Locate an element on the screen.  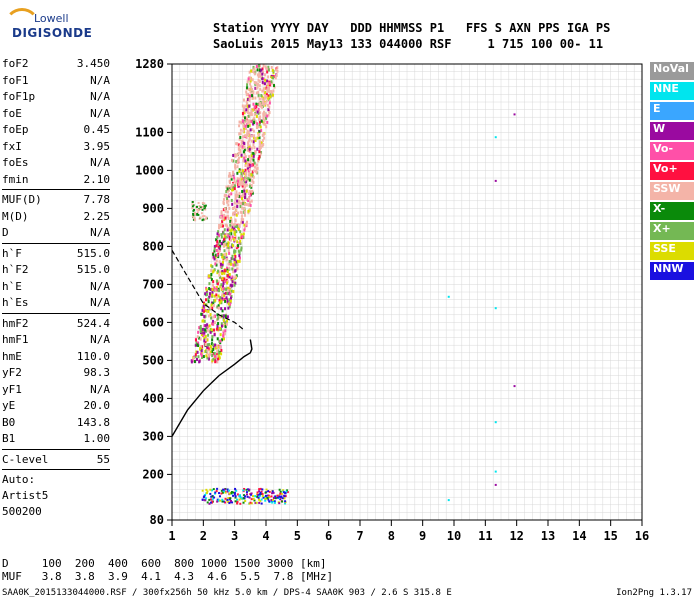
y-tick-label: 80 is located at coordinates (157, 520).